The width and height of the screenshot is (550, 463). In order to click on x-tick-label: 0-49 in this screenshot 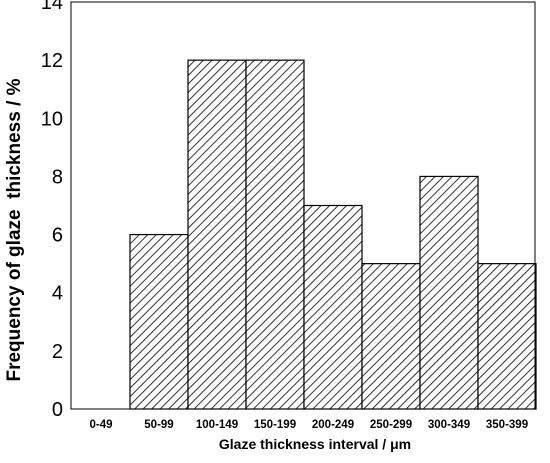, I will do `click(100, 425)`.